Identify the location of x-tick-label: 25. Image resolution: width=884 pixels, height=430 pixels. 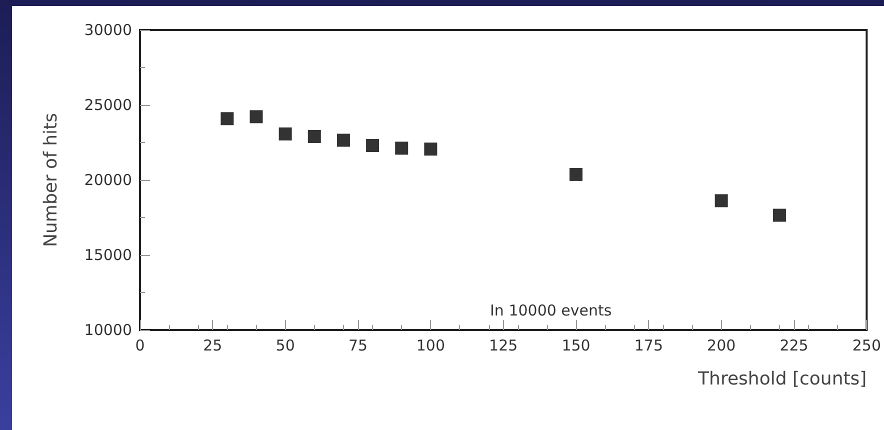
(212, 345).